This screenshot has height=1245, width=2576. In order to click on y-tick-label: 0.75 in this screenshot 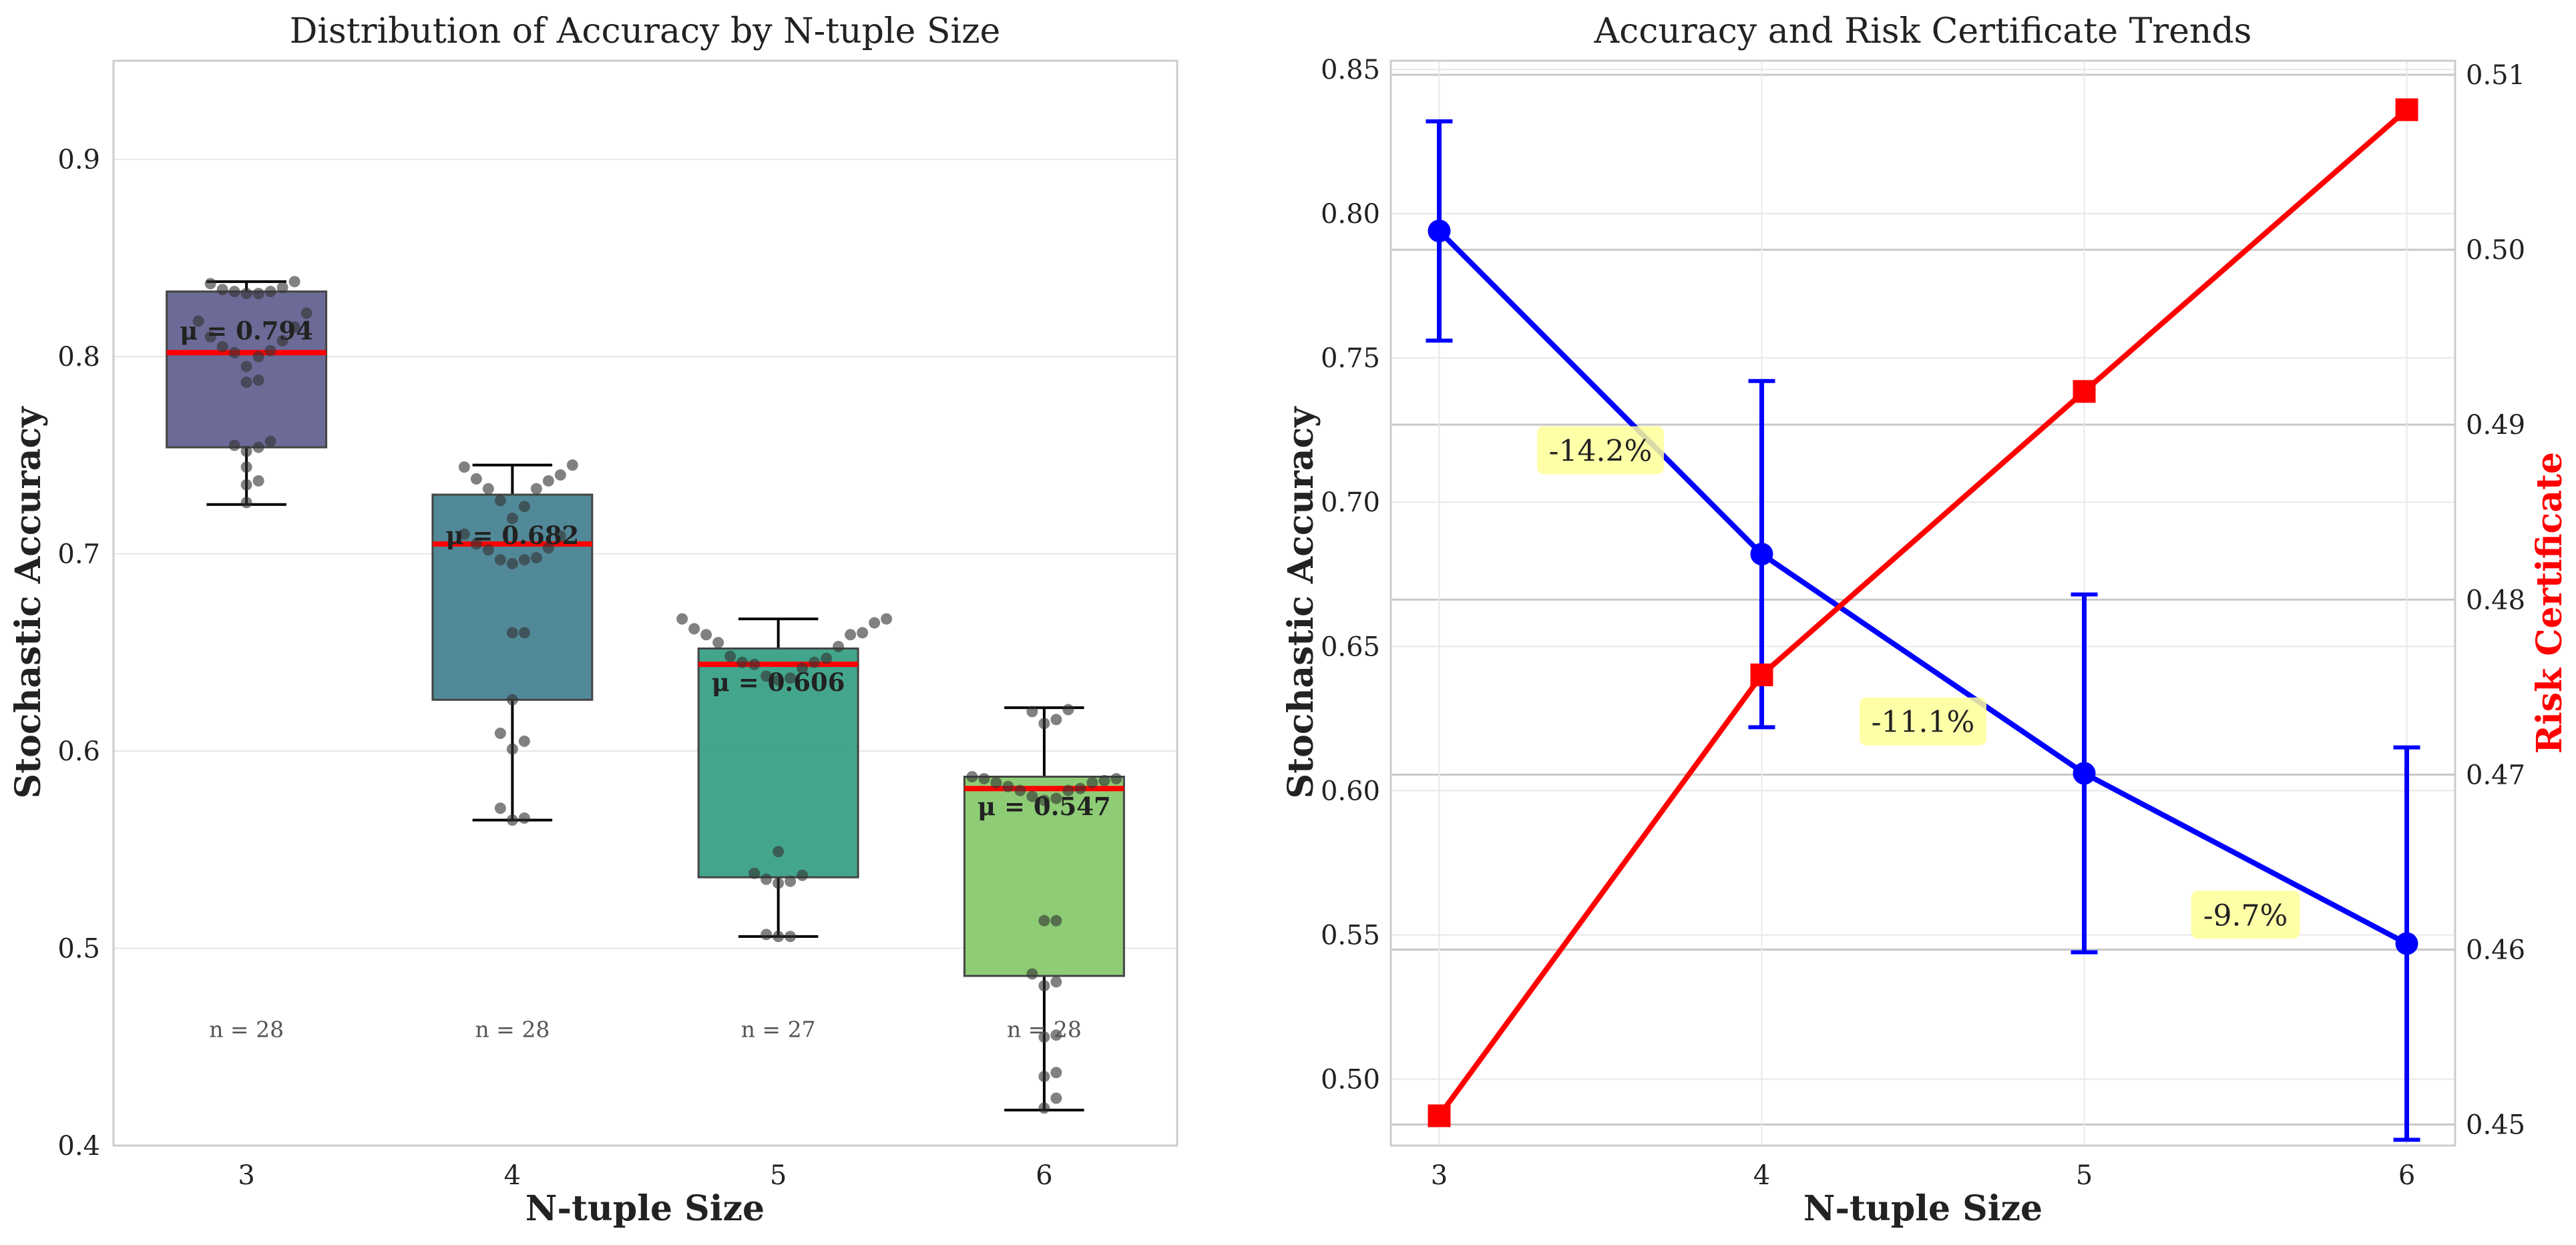, I will do `click(1350, 358)`.